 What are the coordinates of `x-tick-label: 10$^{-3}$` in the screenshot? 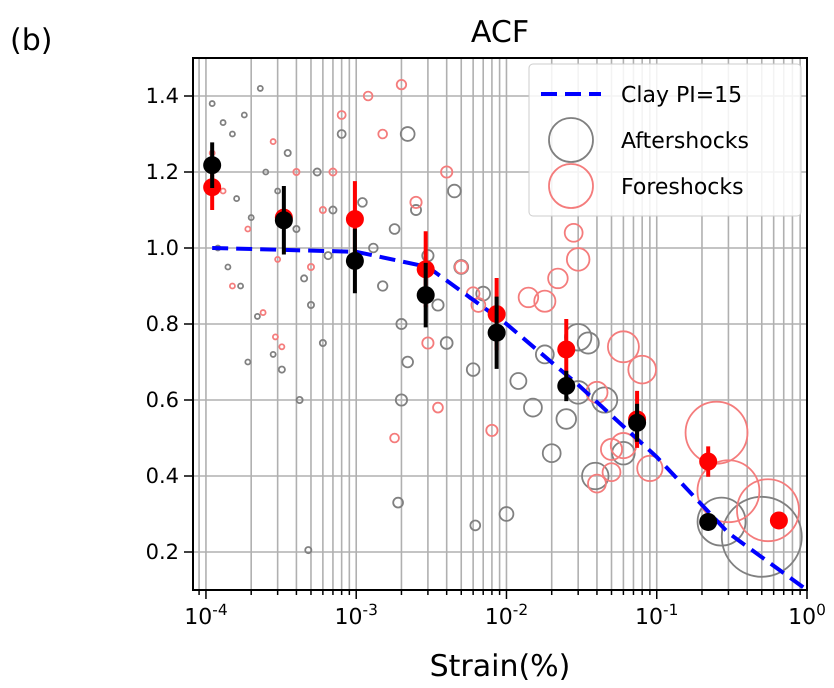 It's located at (356, 615).